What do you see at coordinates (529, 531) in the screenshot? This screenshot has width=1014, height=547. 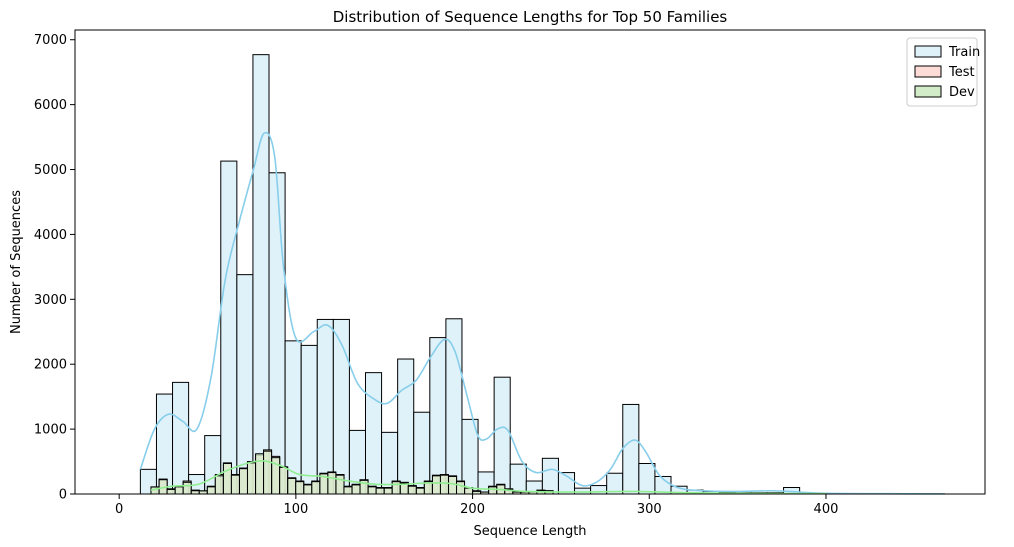 I see `x-axis-title: Sequence Length` at bounding box center [529, 531].